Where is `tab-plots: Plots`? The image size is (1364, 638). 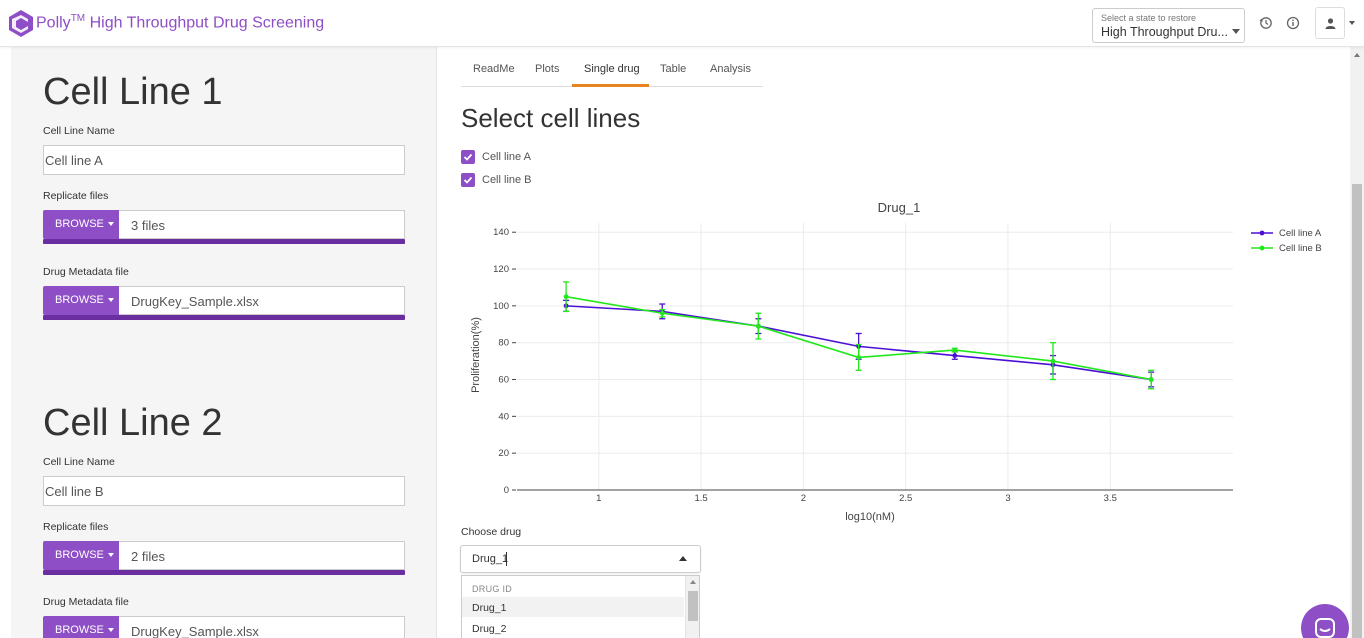
tab-plots: Plots is located at coordinates (547, 69).